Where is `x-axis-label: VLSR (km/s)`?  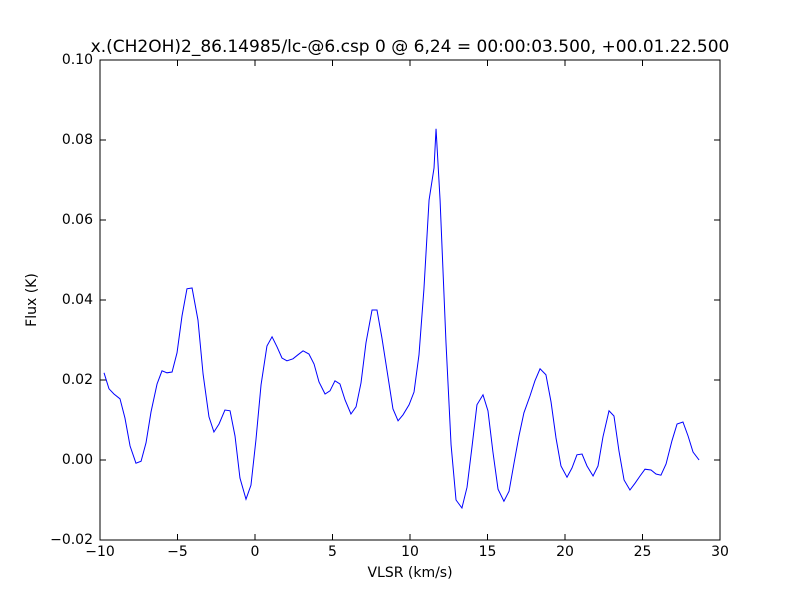 x-axis-label: VLSR (km/s) is located at coordinates (409, 573).